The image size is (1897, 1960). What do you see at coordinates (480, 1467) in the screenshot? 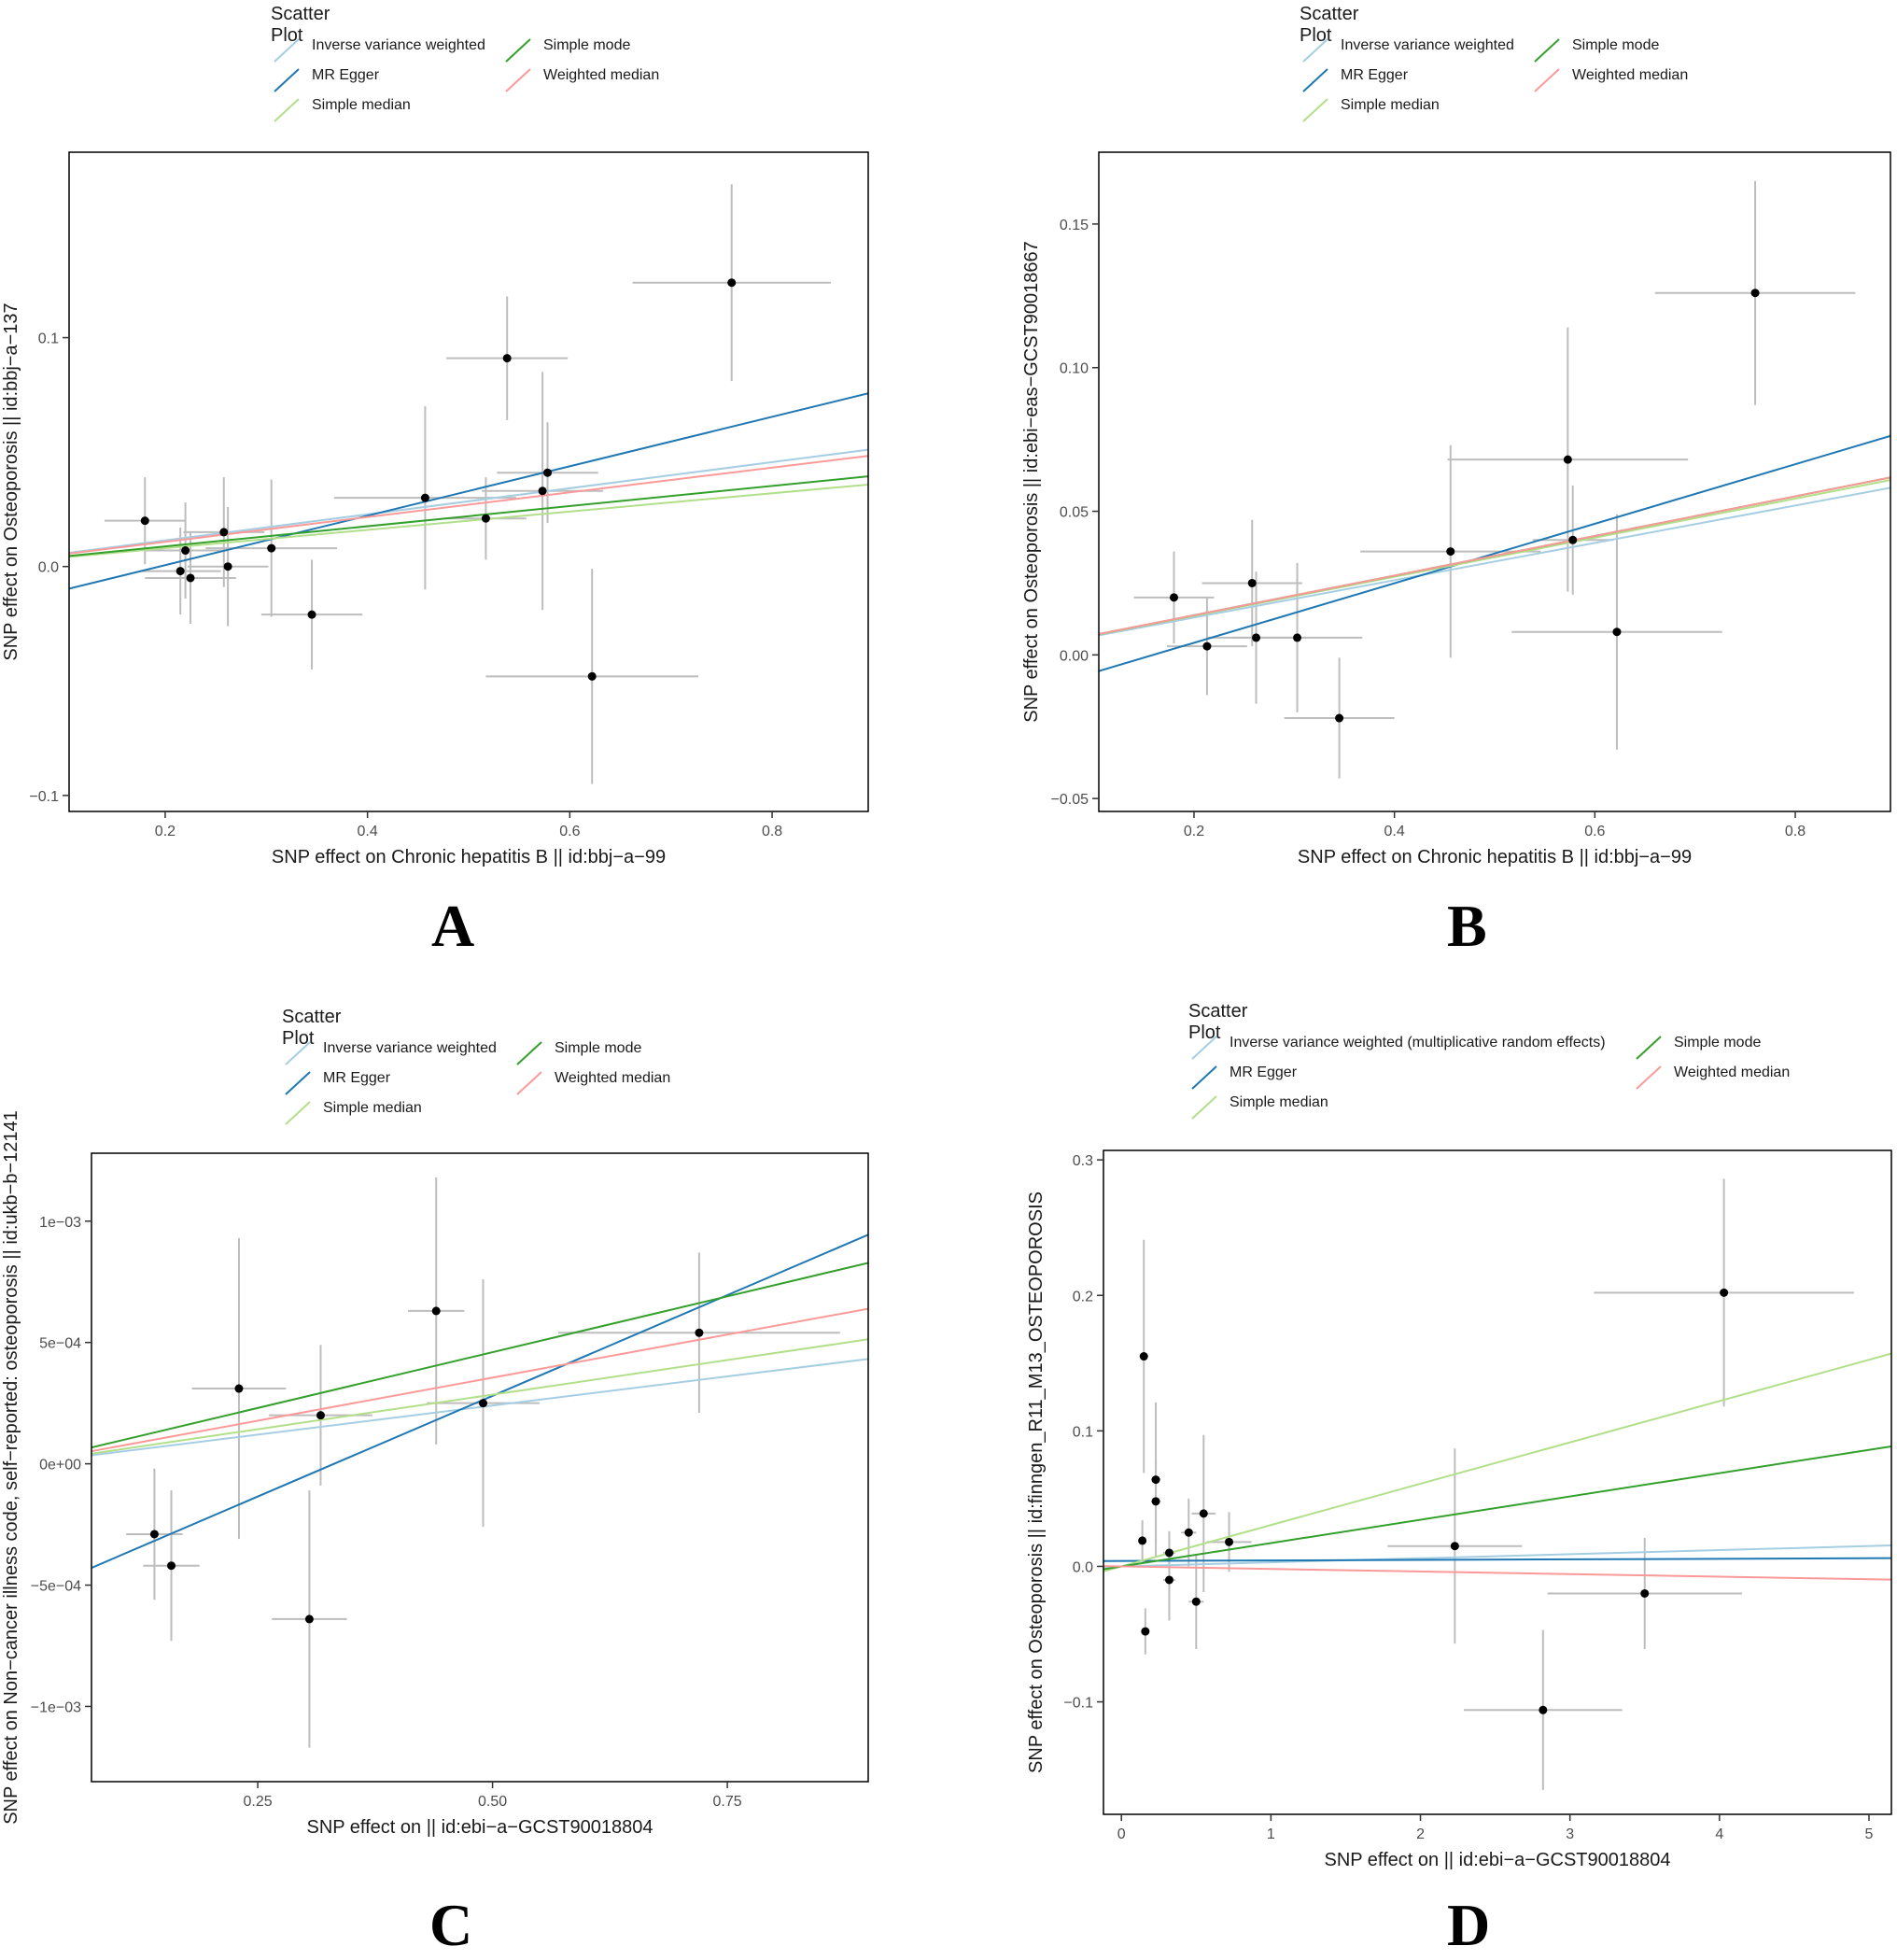
I see `plot-border` at bounding box center [480, 1467].